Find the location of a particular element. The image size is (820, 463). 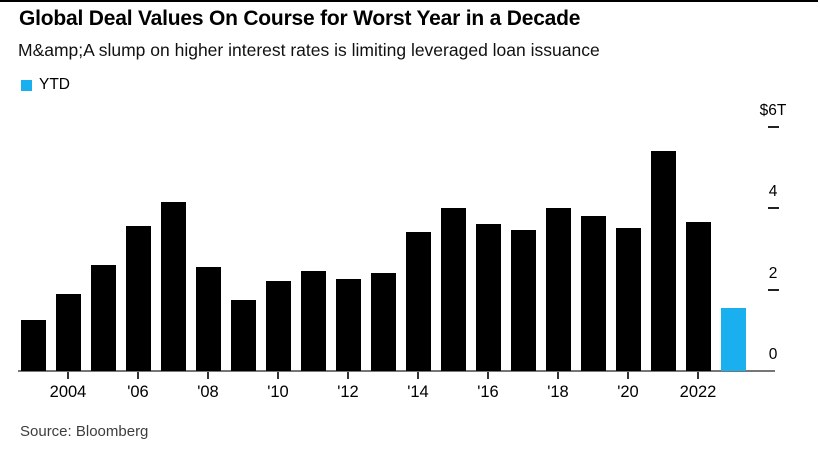

bar-2011 is located at coordinates (313, 321).